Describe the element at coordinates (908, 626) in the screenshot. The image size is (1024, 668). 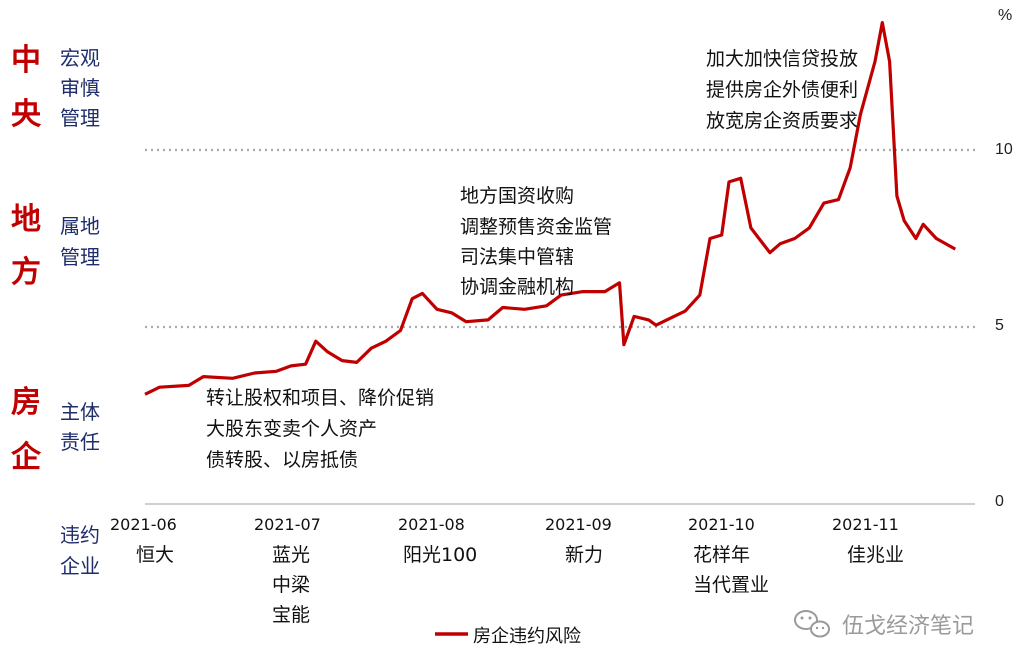
I see `watermark-text: 伍戈经济笔记` at that location.